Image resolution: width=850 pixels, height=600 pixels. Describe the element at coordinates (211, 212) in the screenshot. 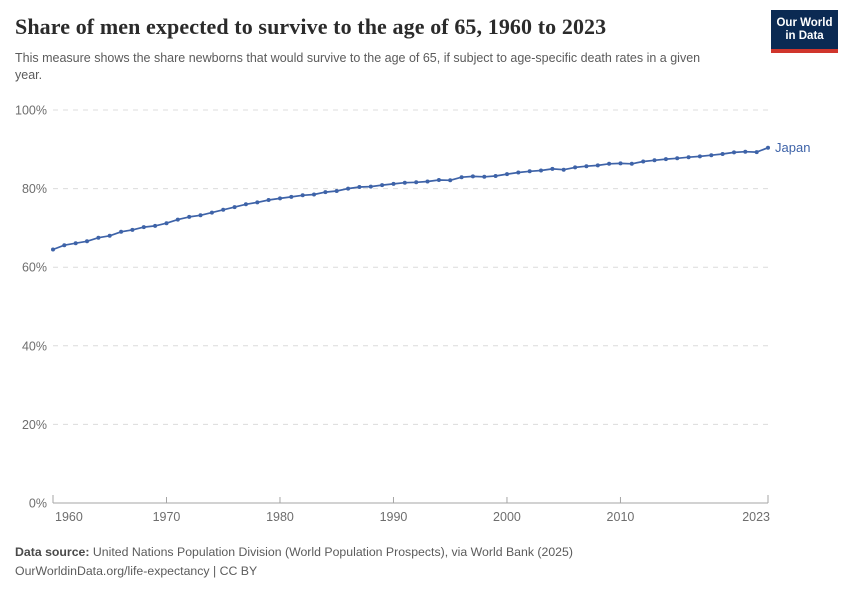

I see `data-point-1974` at that location.